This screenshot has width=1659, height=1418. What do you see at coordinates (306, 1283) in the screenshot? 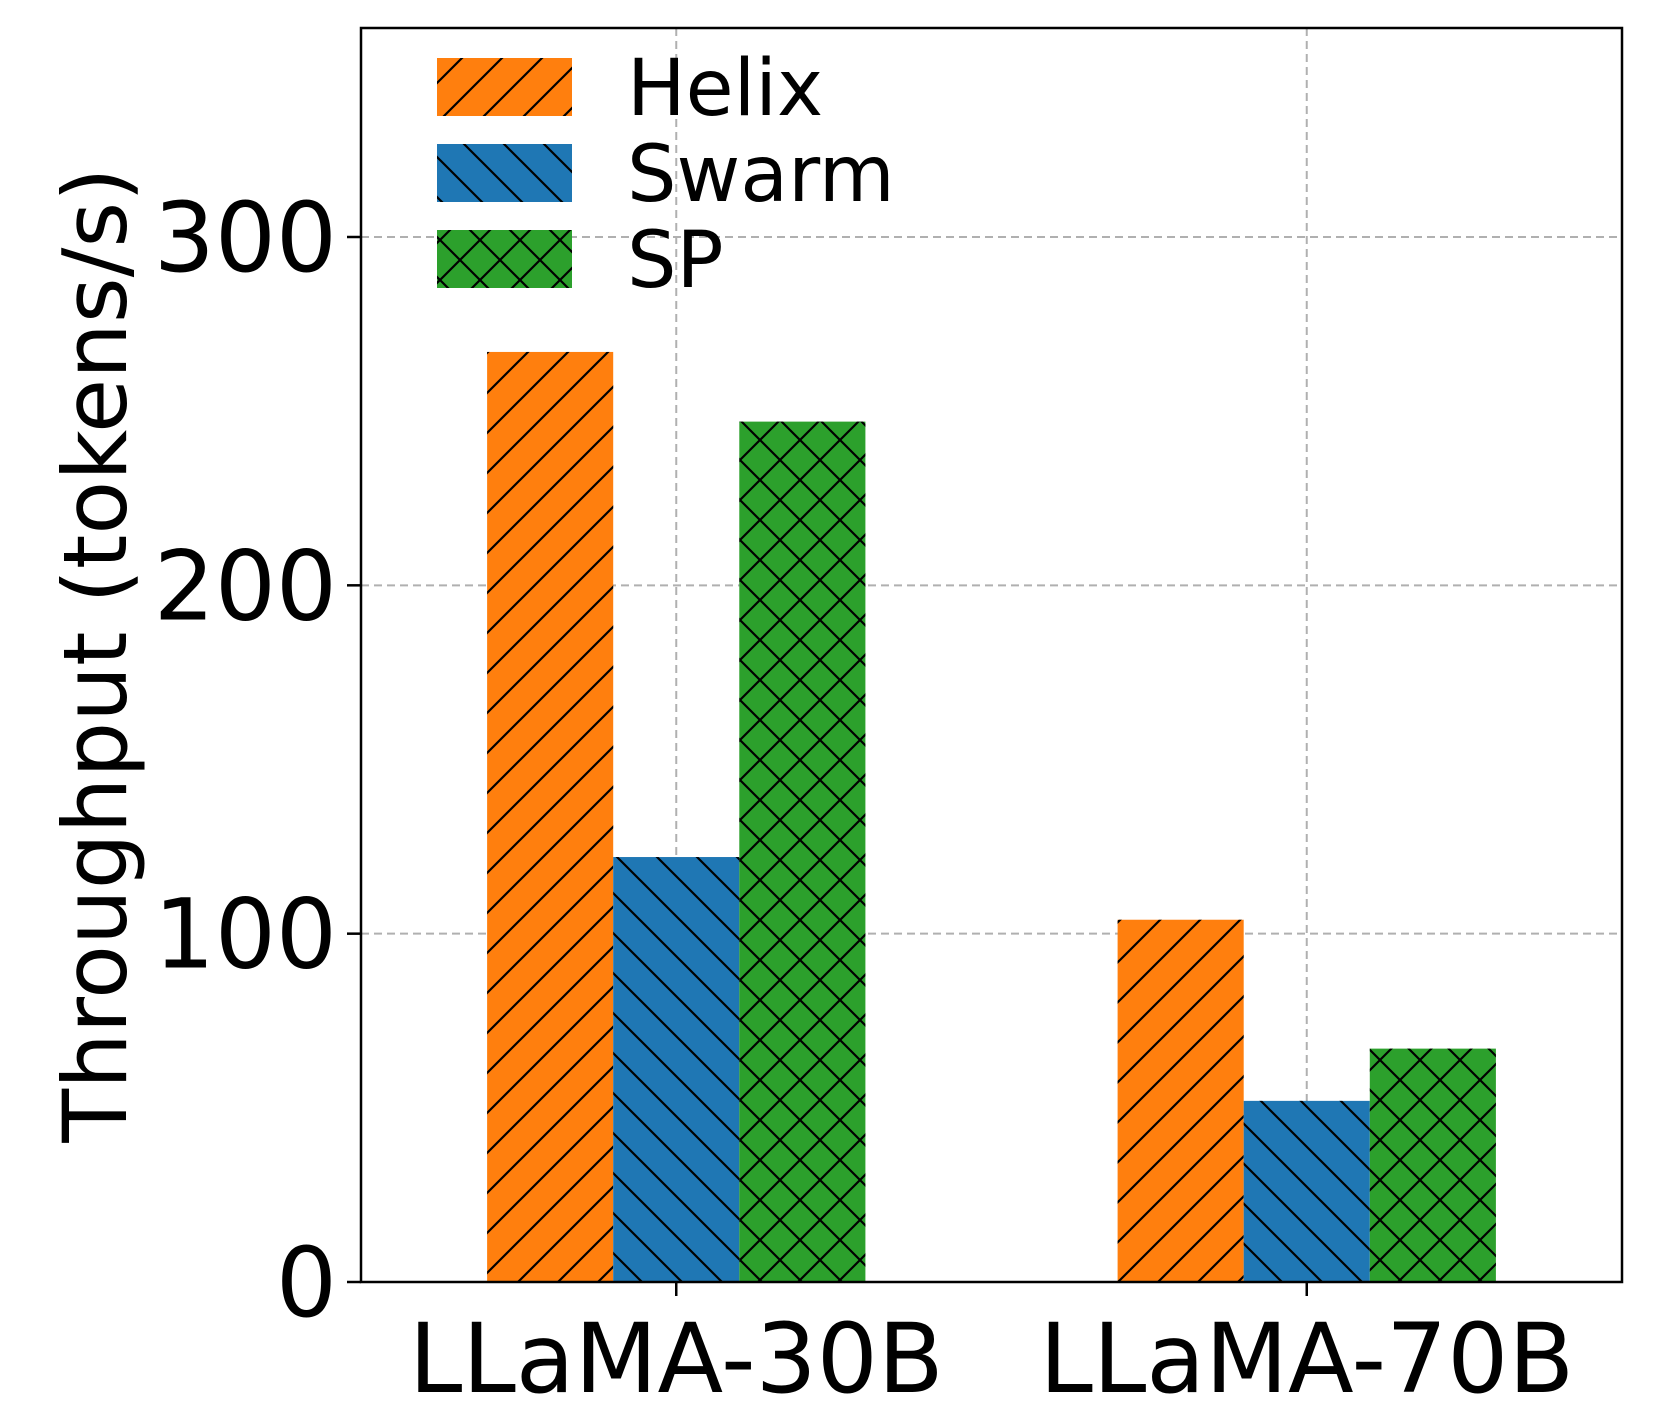
I see `y-tick-label: 0` at bounding box center [306, 1283].